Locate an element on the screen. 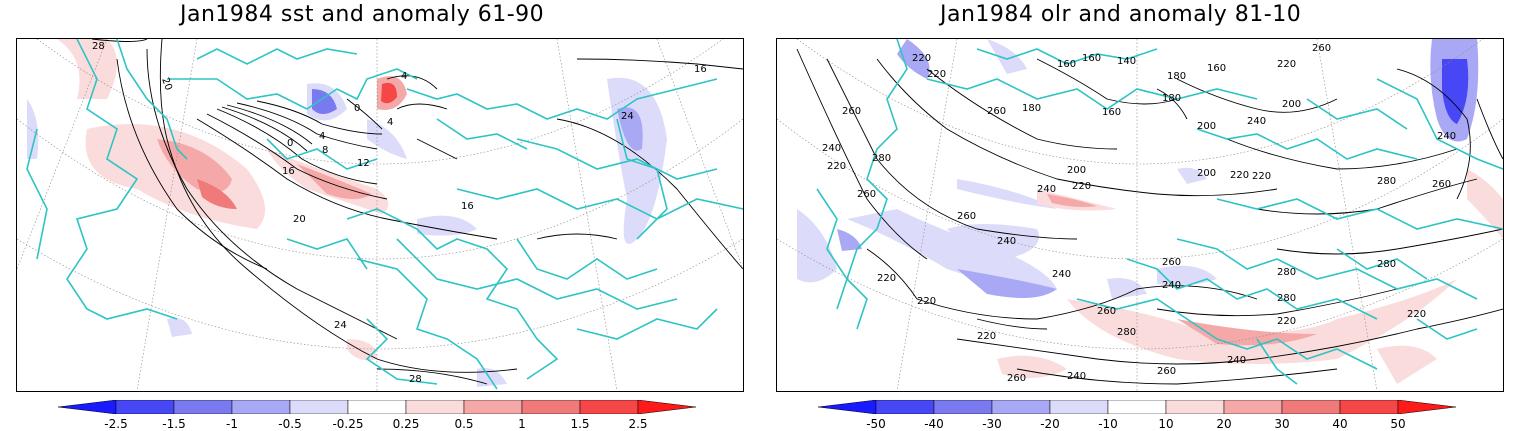 This screenshot has height=431, width=1520. sst-colorbar-swatches is located at coordinates (377, 407).